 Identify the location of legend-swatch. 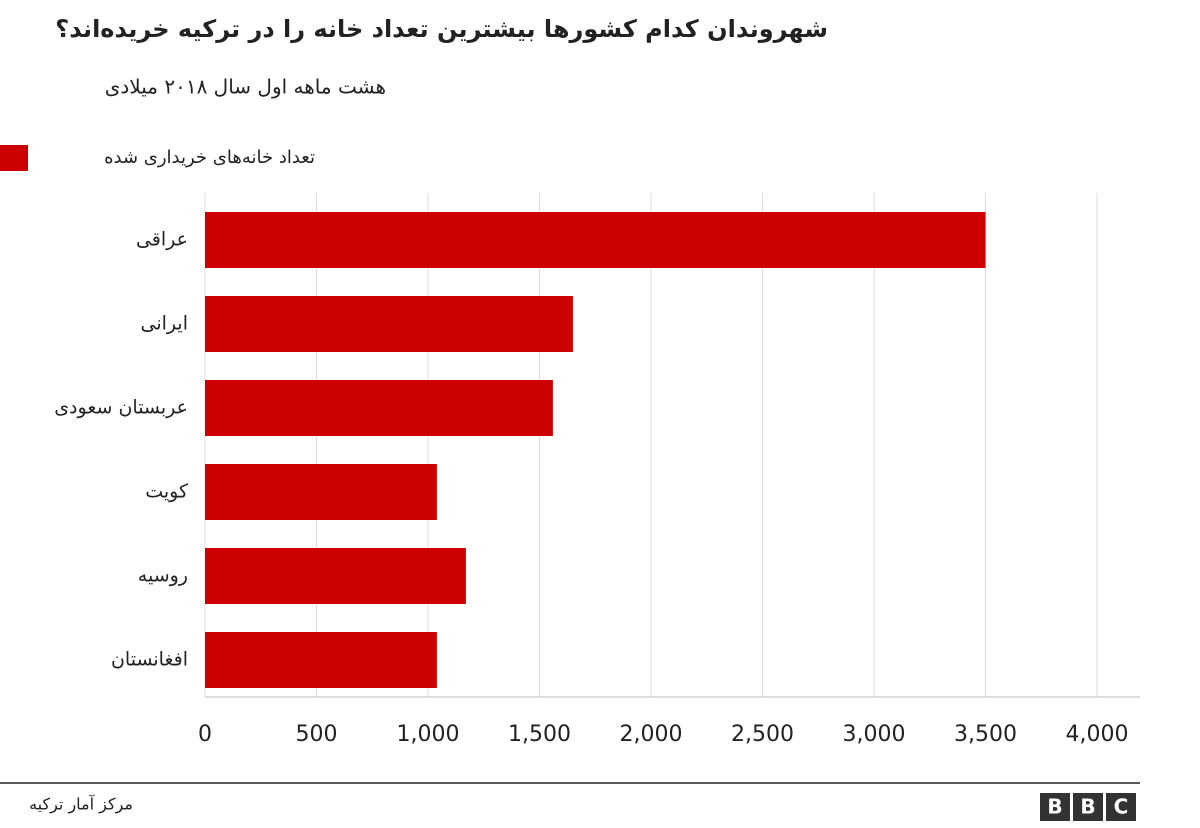
(14, 158).